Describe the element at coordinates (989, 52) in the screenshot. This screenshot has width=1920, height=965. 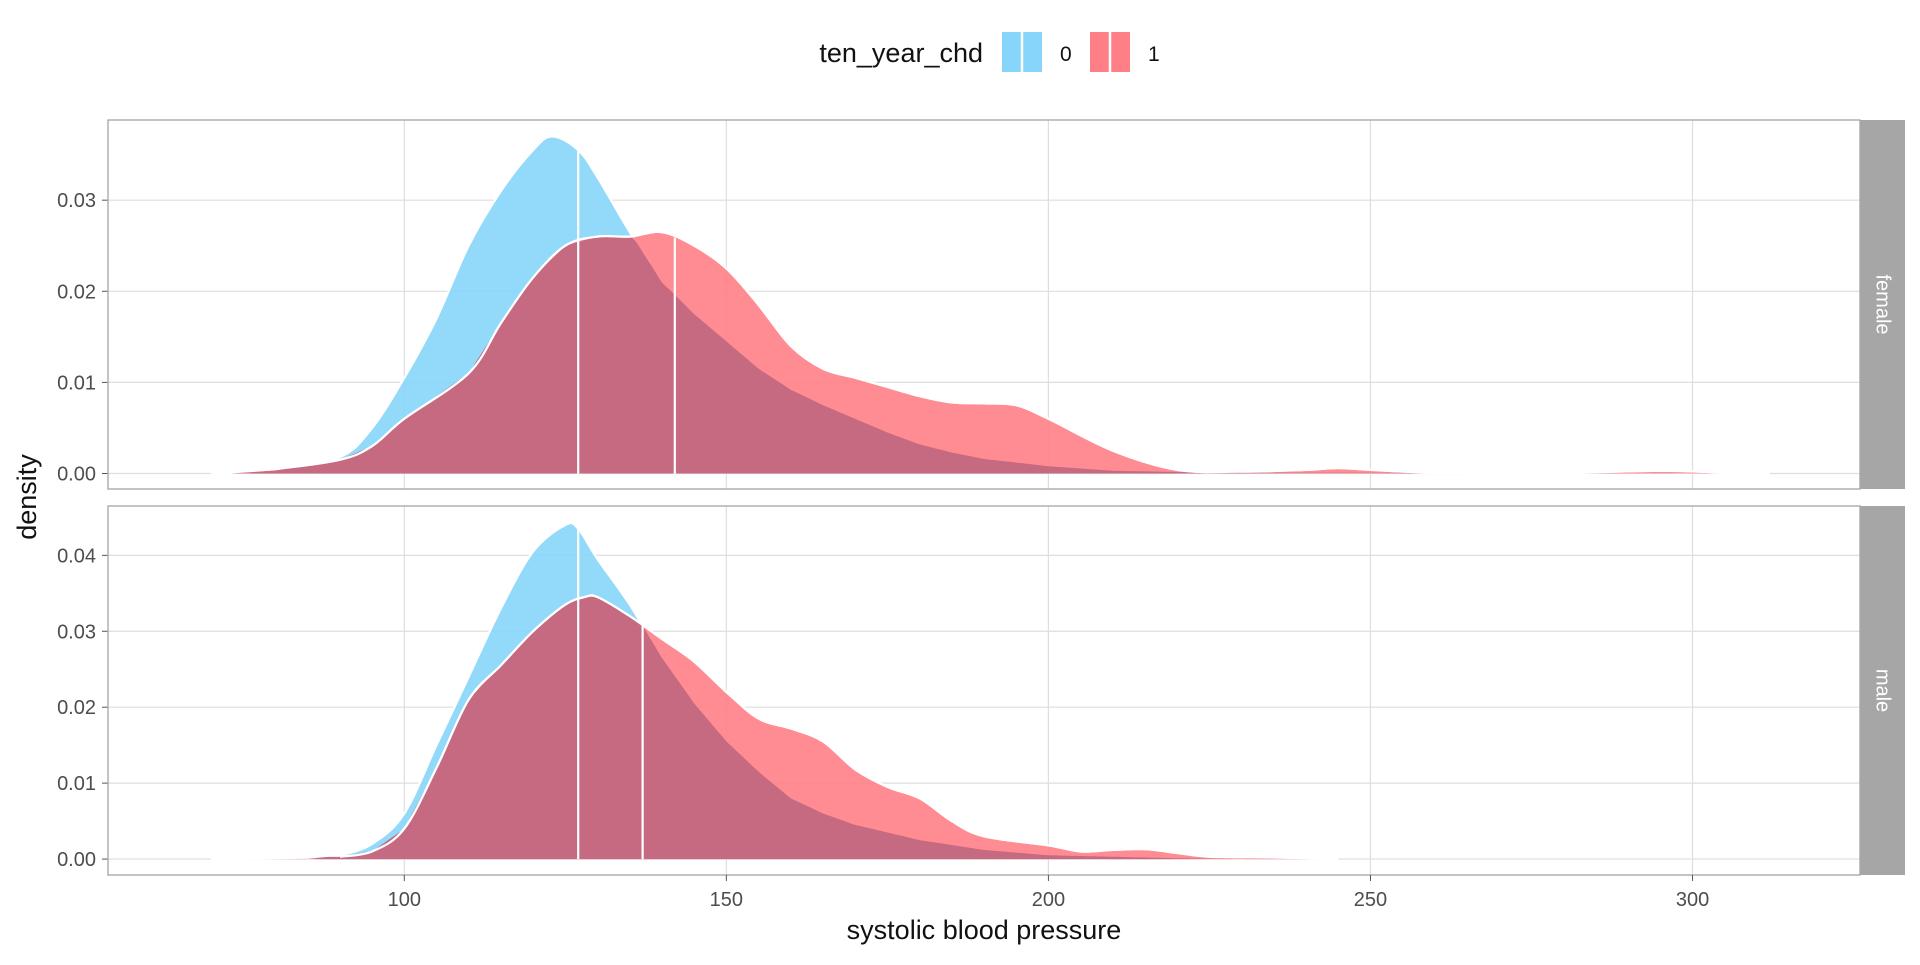
I see `legend: ten_year_chd 0 1` at that location.